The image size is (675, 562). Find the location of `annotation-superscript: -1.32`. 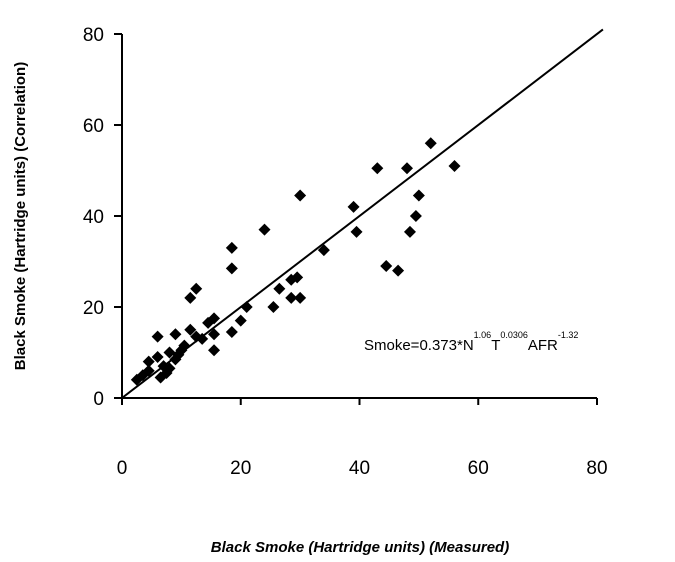

annotation-superscript: -1.32 is located at coordinates (568, 335).